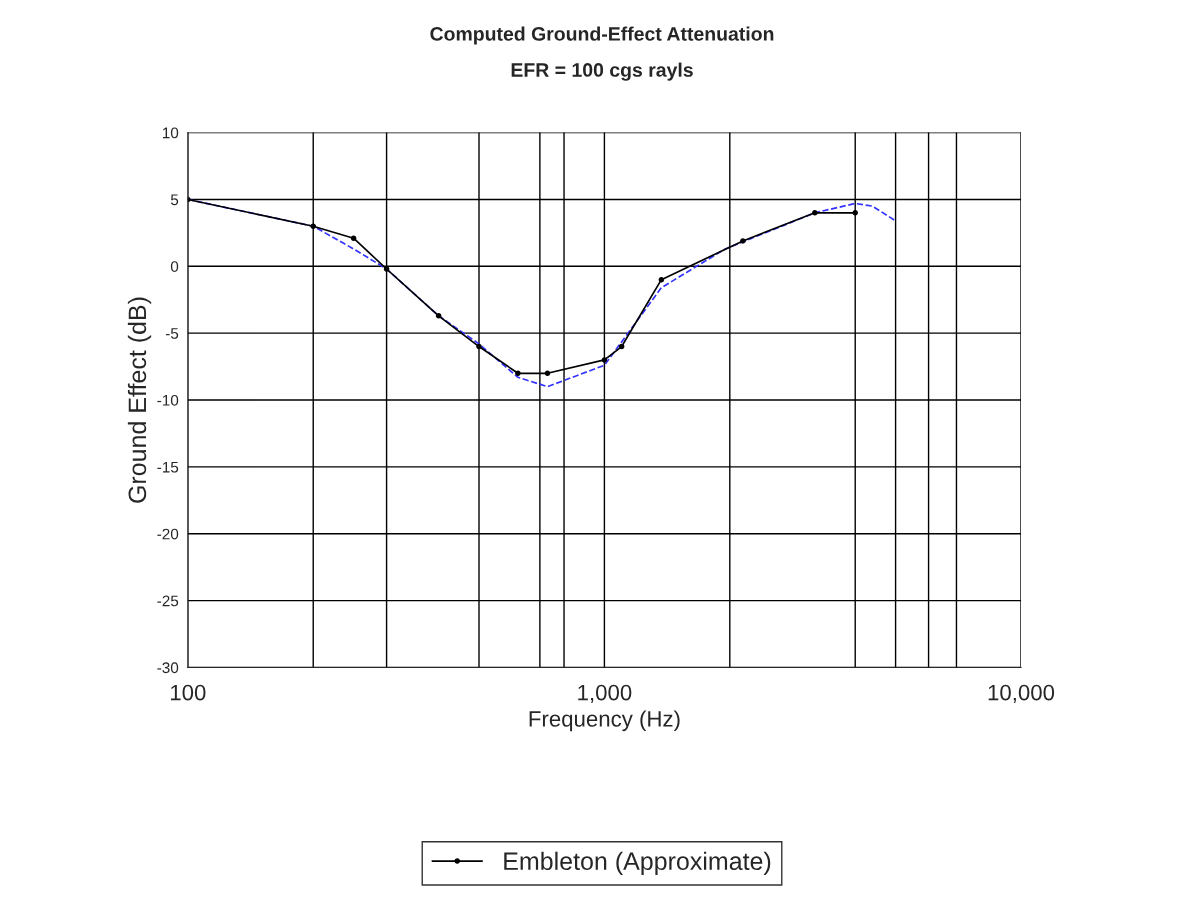 The width and height of the screenshot is (1204, 902). Describe the element at coordinates (602, 35) in the screenshot. I see `chart-title: Computed Ground-Effect Attenuation` at that location.